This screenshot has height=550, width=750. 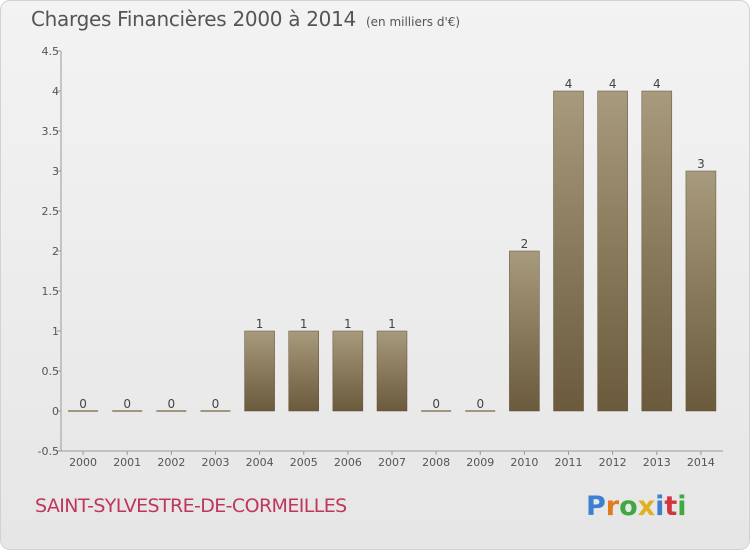 I want to click on data-label: 3, so click(x=701, y=164).